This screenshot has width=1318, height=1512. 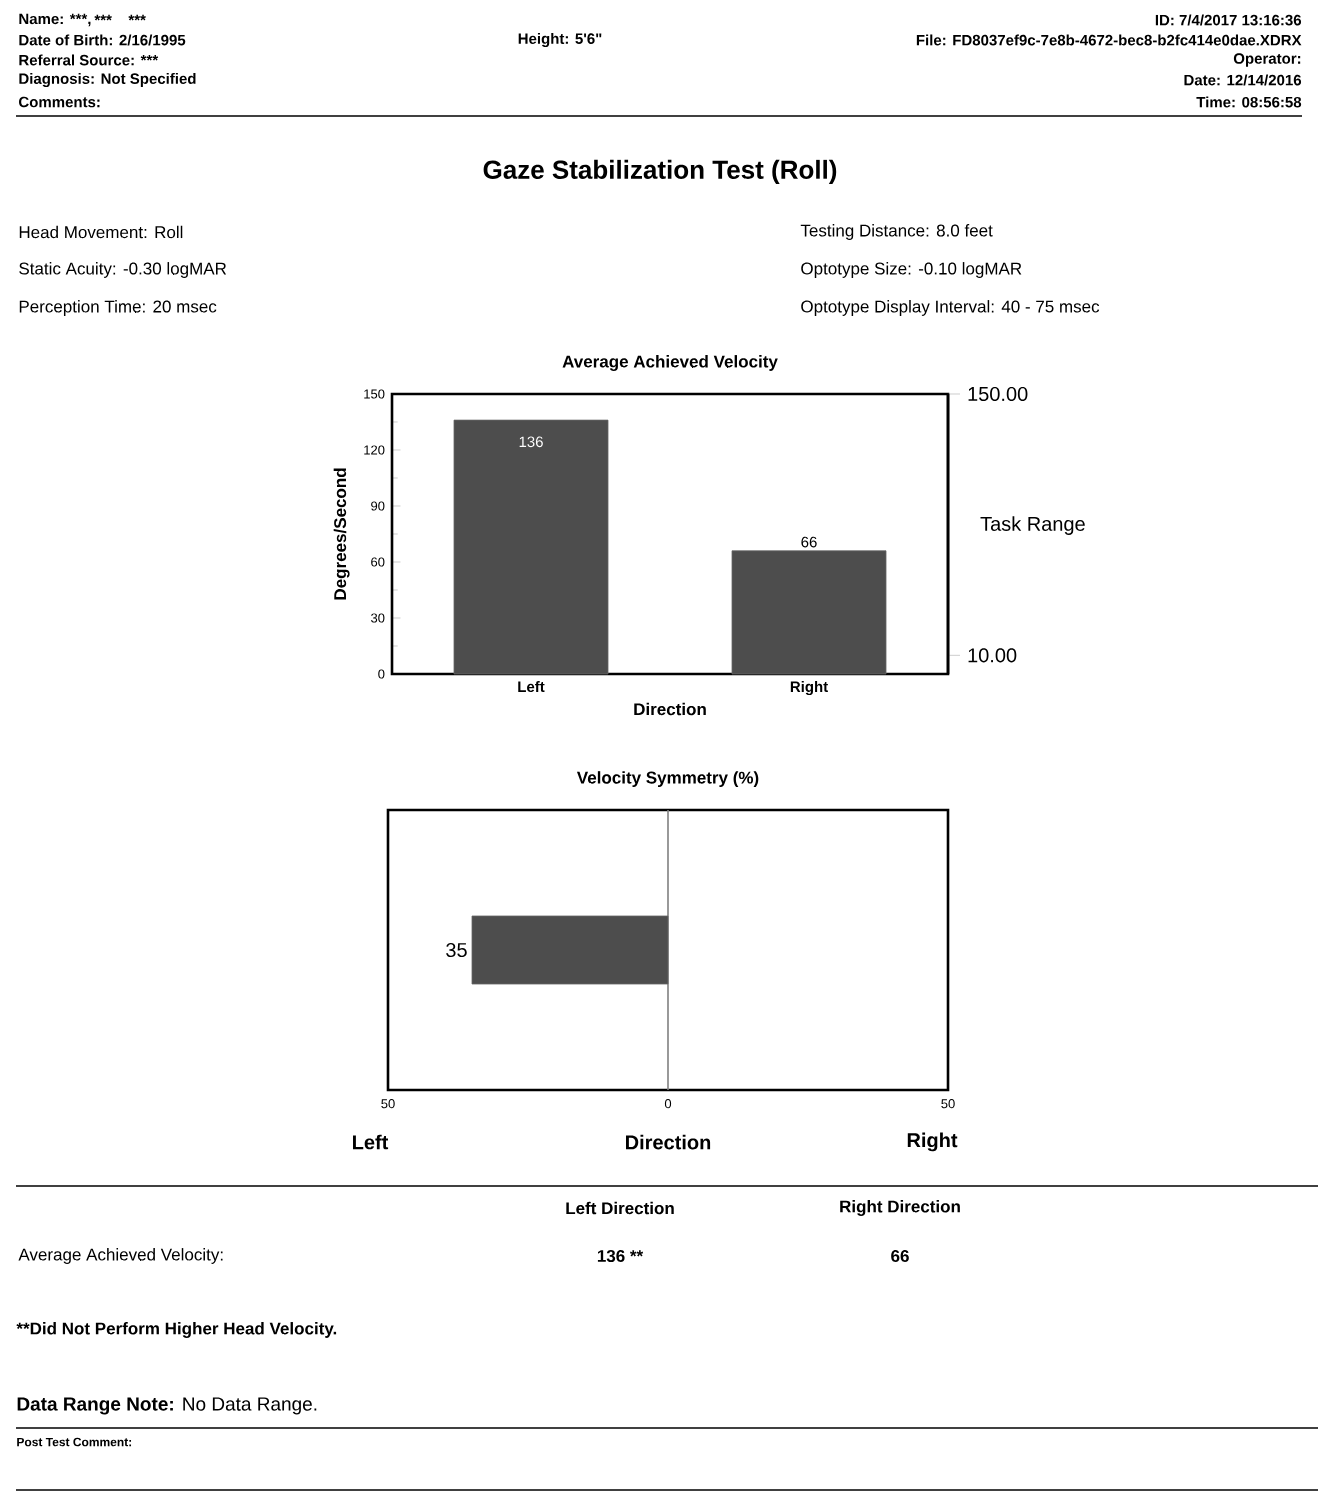 What do you see at coordinates (118, 308) in the screenshot?
I see `text: Perception Time: 20 msec` at bounding box center [118, 308].